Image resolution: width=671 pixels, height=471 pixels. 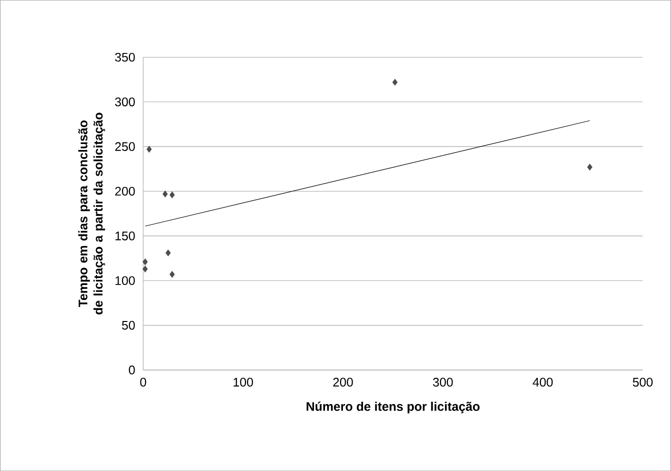 I want to click on x-tick-label: 300, so click(x=443, y=382).